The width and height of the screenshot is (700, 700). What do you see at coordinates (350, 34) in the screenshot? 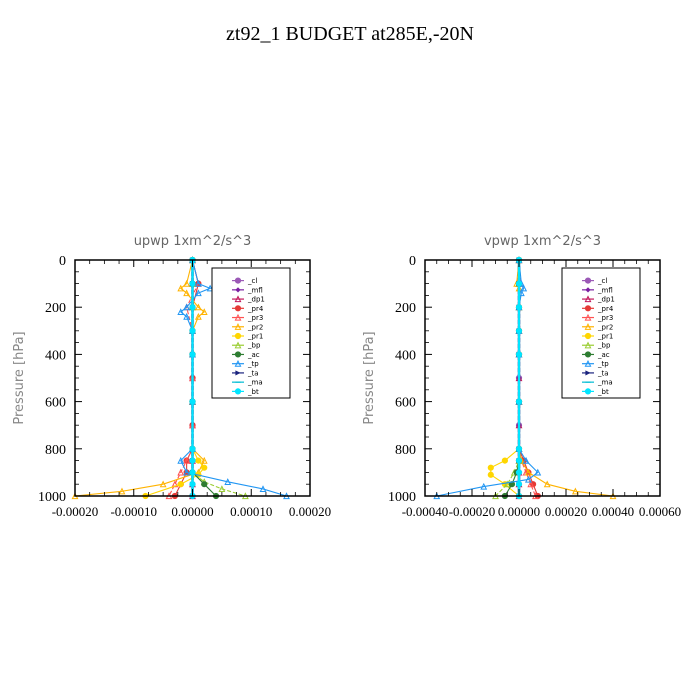
I see `figure-title: zt92_1 BUDGET at285E,-20N` at bounding box center [350, 34].